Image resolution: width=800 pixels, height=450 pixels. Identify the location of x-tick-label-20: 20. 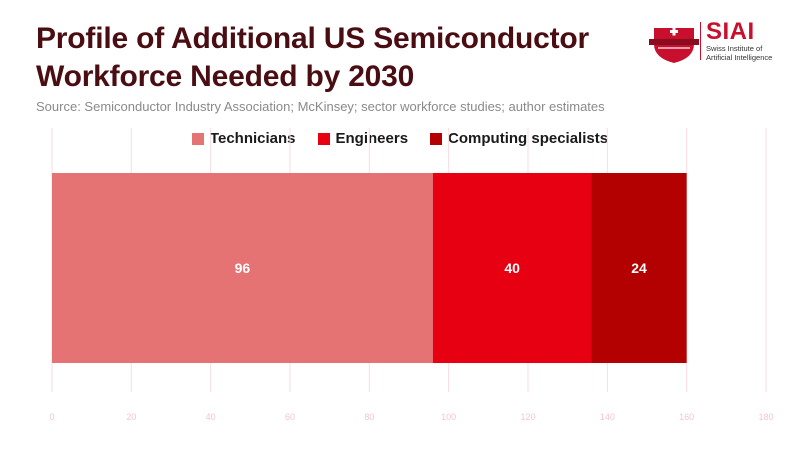
(131, 417).